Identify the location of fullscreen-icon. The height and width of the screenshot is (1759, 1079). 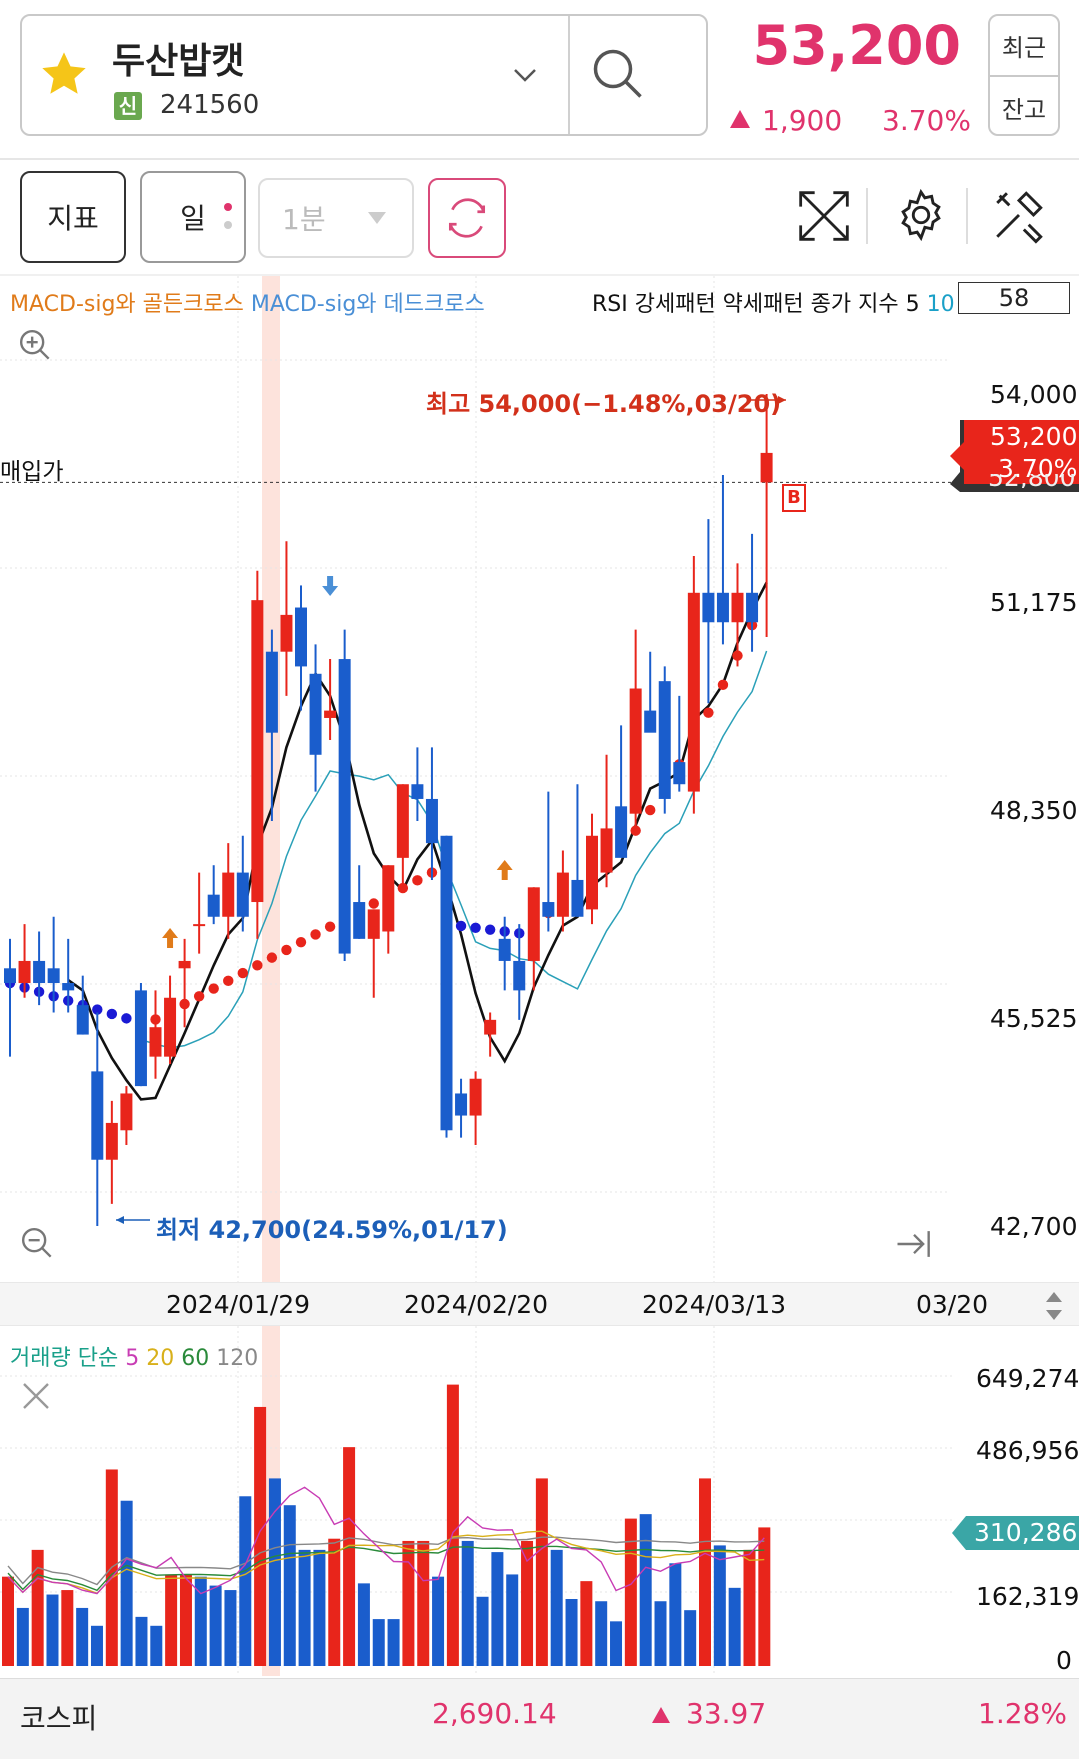
(824, 216).